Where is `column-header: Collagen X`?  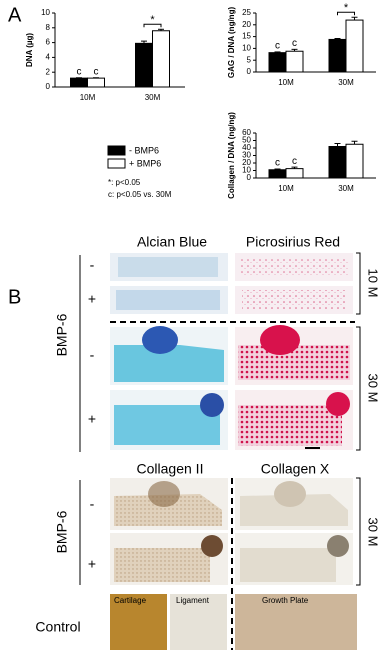 column-header: Collagen X is located at coordinates (295, 469).